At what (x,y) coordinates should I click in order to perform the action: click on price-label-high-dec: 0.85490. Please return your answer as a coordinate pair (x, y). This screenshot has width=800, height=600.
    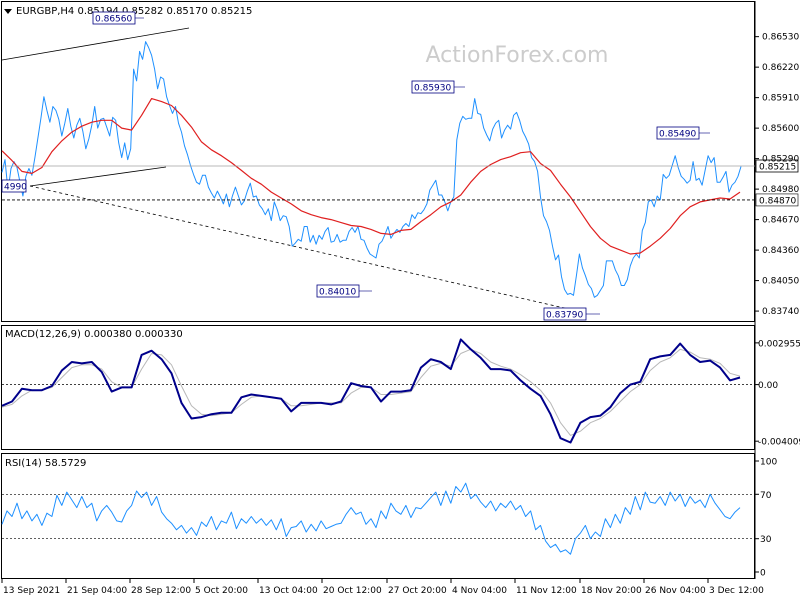
    Looking at the image, I should click on (677, 135).